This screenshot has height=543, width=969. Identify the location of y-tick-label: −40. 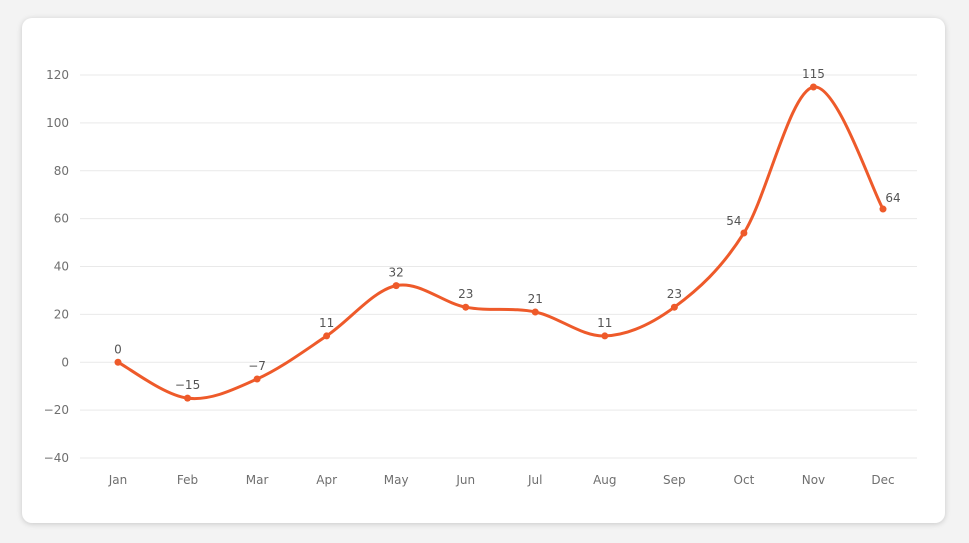
(56, 458).